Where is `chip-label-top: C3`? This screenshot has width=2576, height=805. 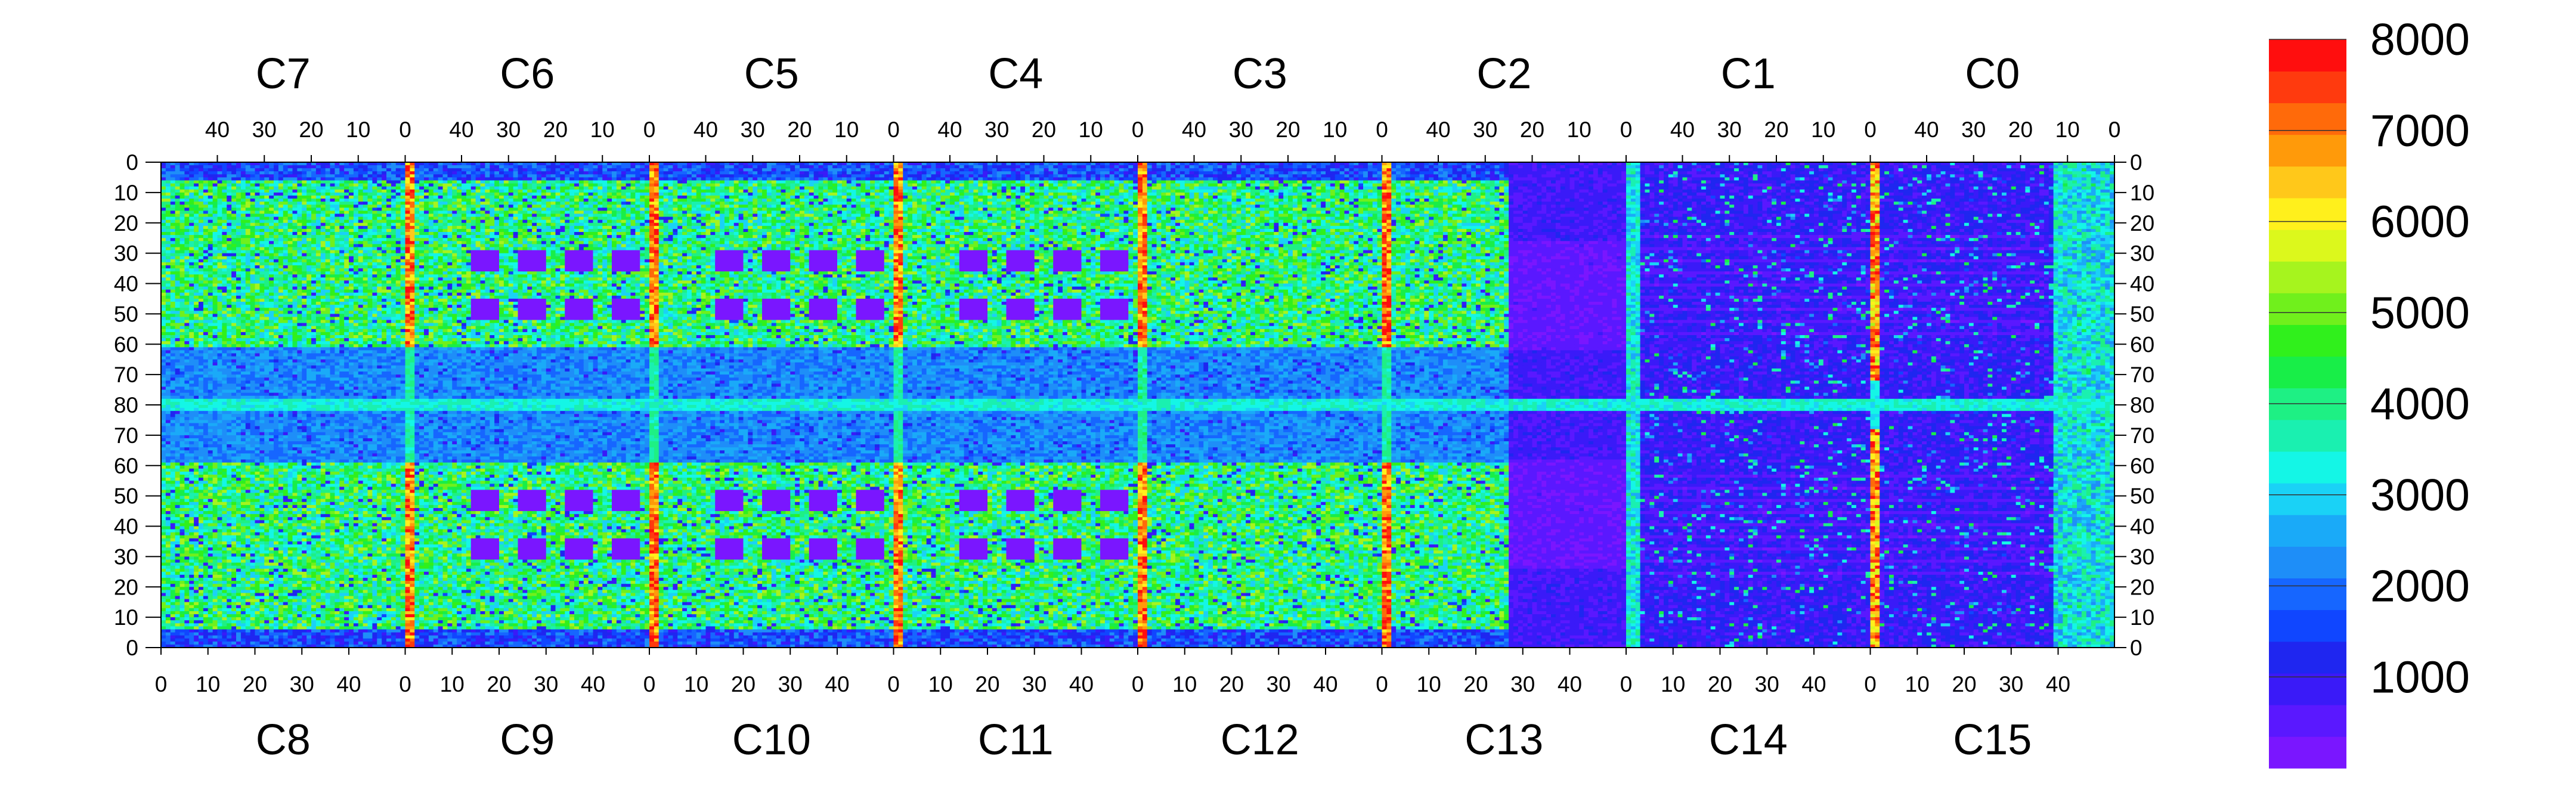
chip-label-top: C3 is located at coordinates (1260, 74).